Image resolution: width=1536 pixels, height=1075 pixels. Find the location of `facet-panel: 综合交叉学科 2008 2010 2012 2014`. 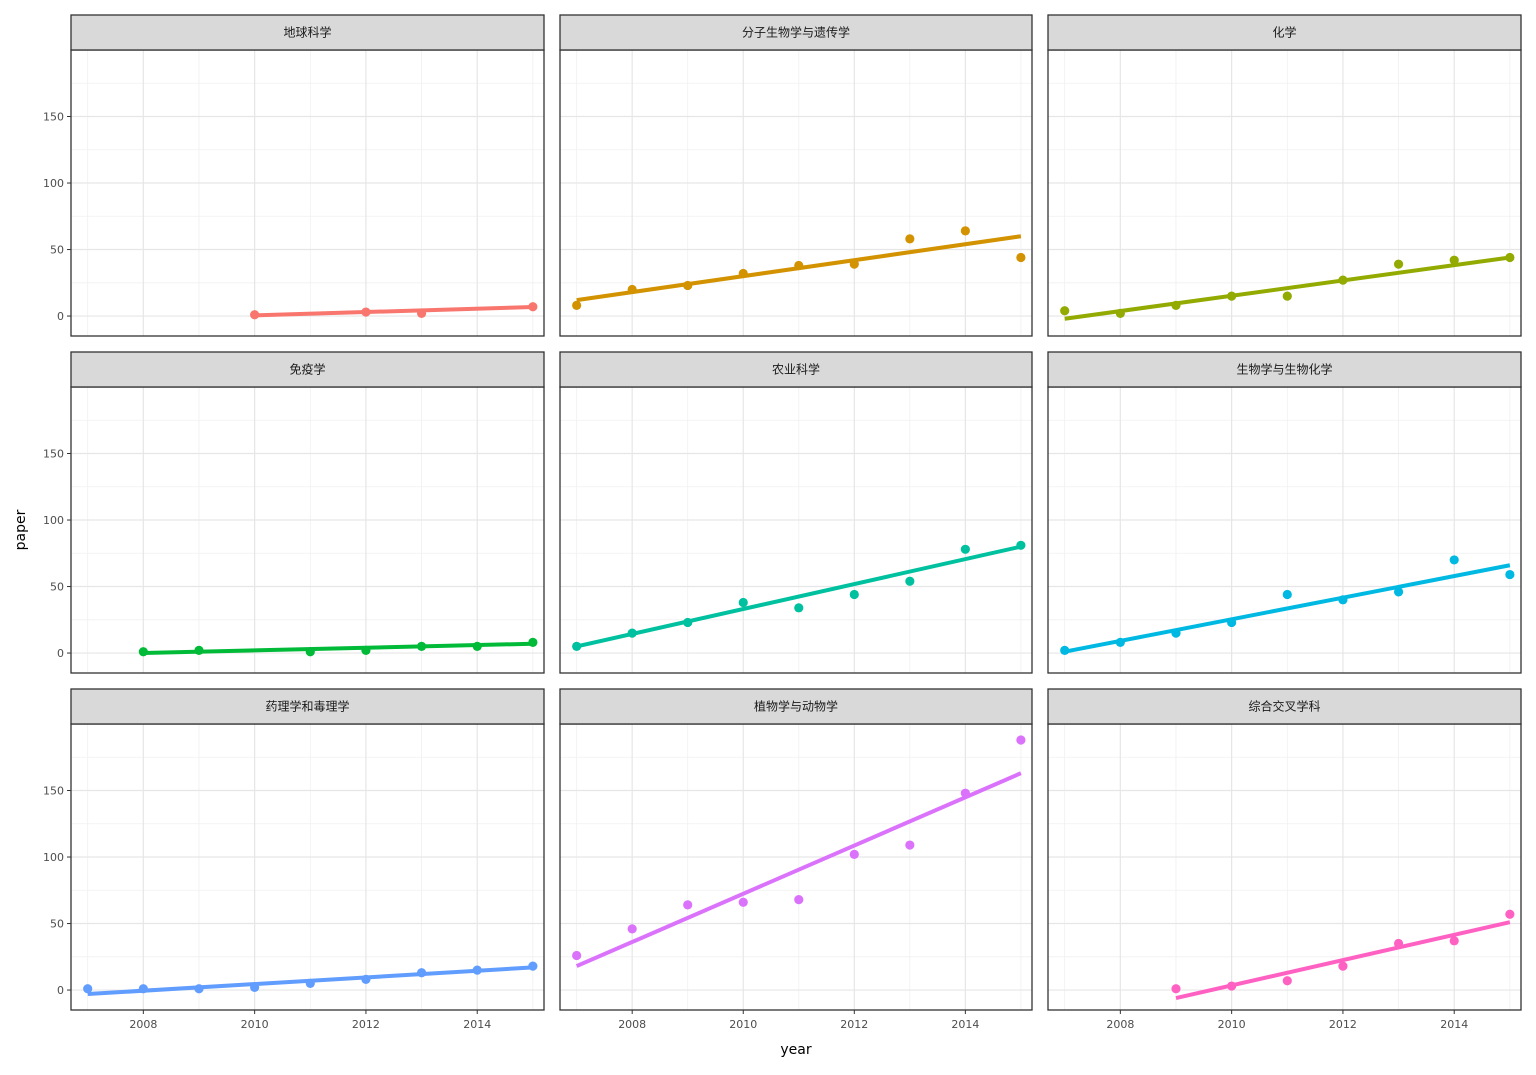

facet-panel: 综合交叉学科 2008 2010 2012 2014 is located at coordinates (1284, 859).